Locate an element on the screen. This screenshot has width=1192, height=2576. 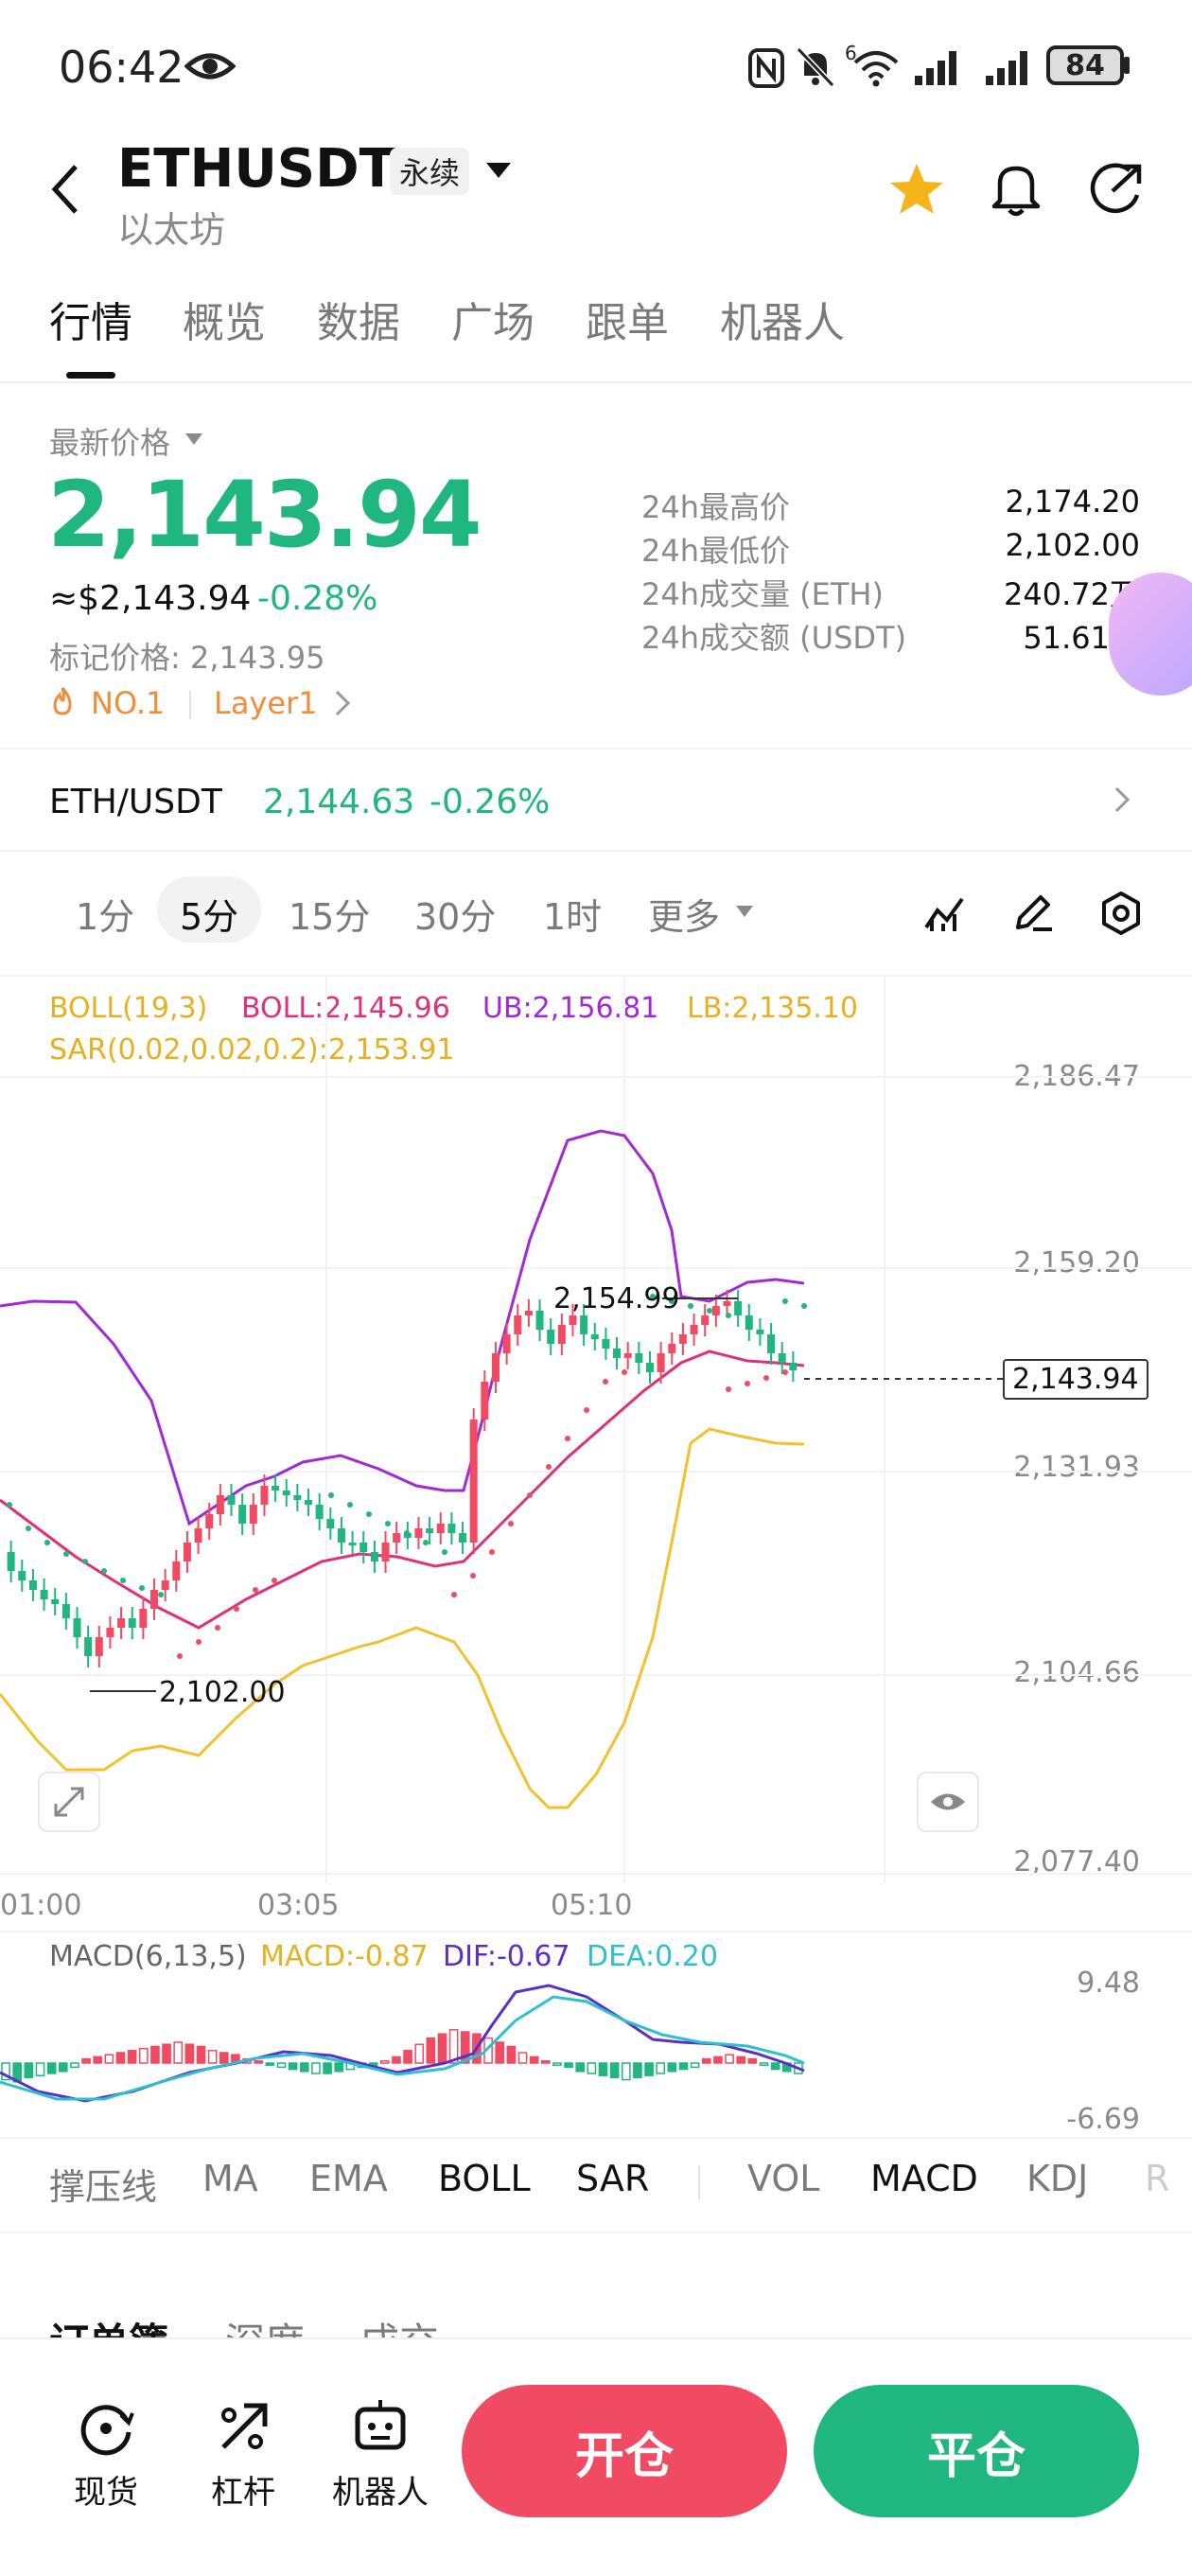
star-icon is located at coordinates (916, 189).